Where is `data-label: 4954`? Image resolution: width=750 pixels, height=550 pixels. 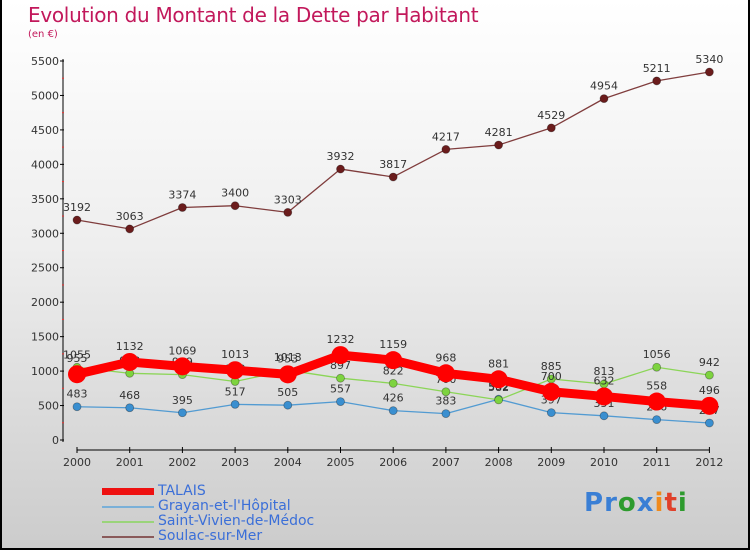
data-label: 4954 is located at coordinates (604, 86).